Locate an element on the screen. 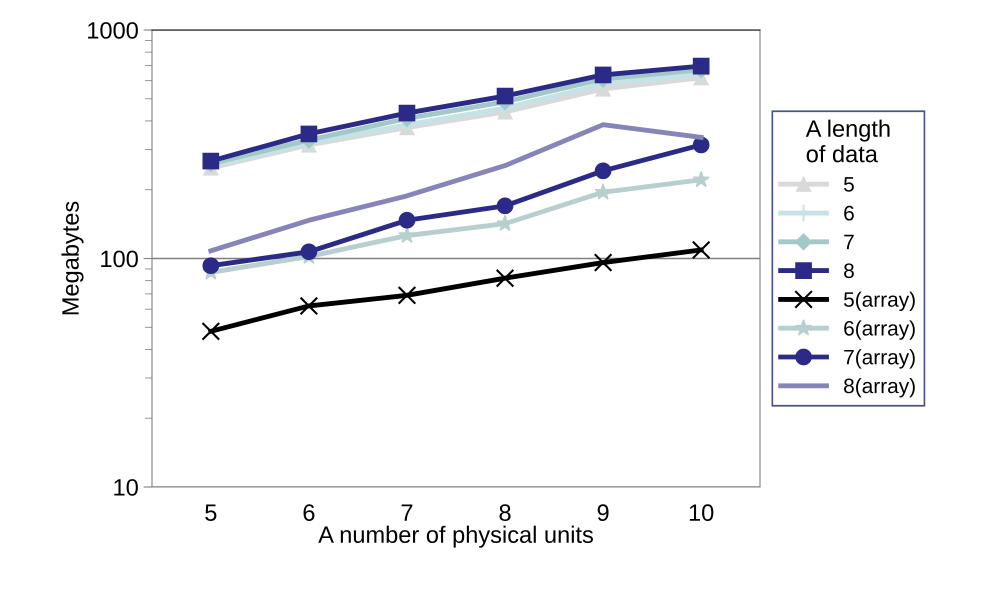  y-tick-label: 1000 is located at coordinates (113, 30).